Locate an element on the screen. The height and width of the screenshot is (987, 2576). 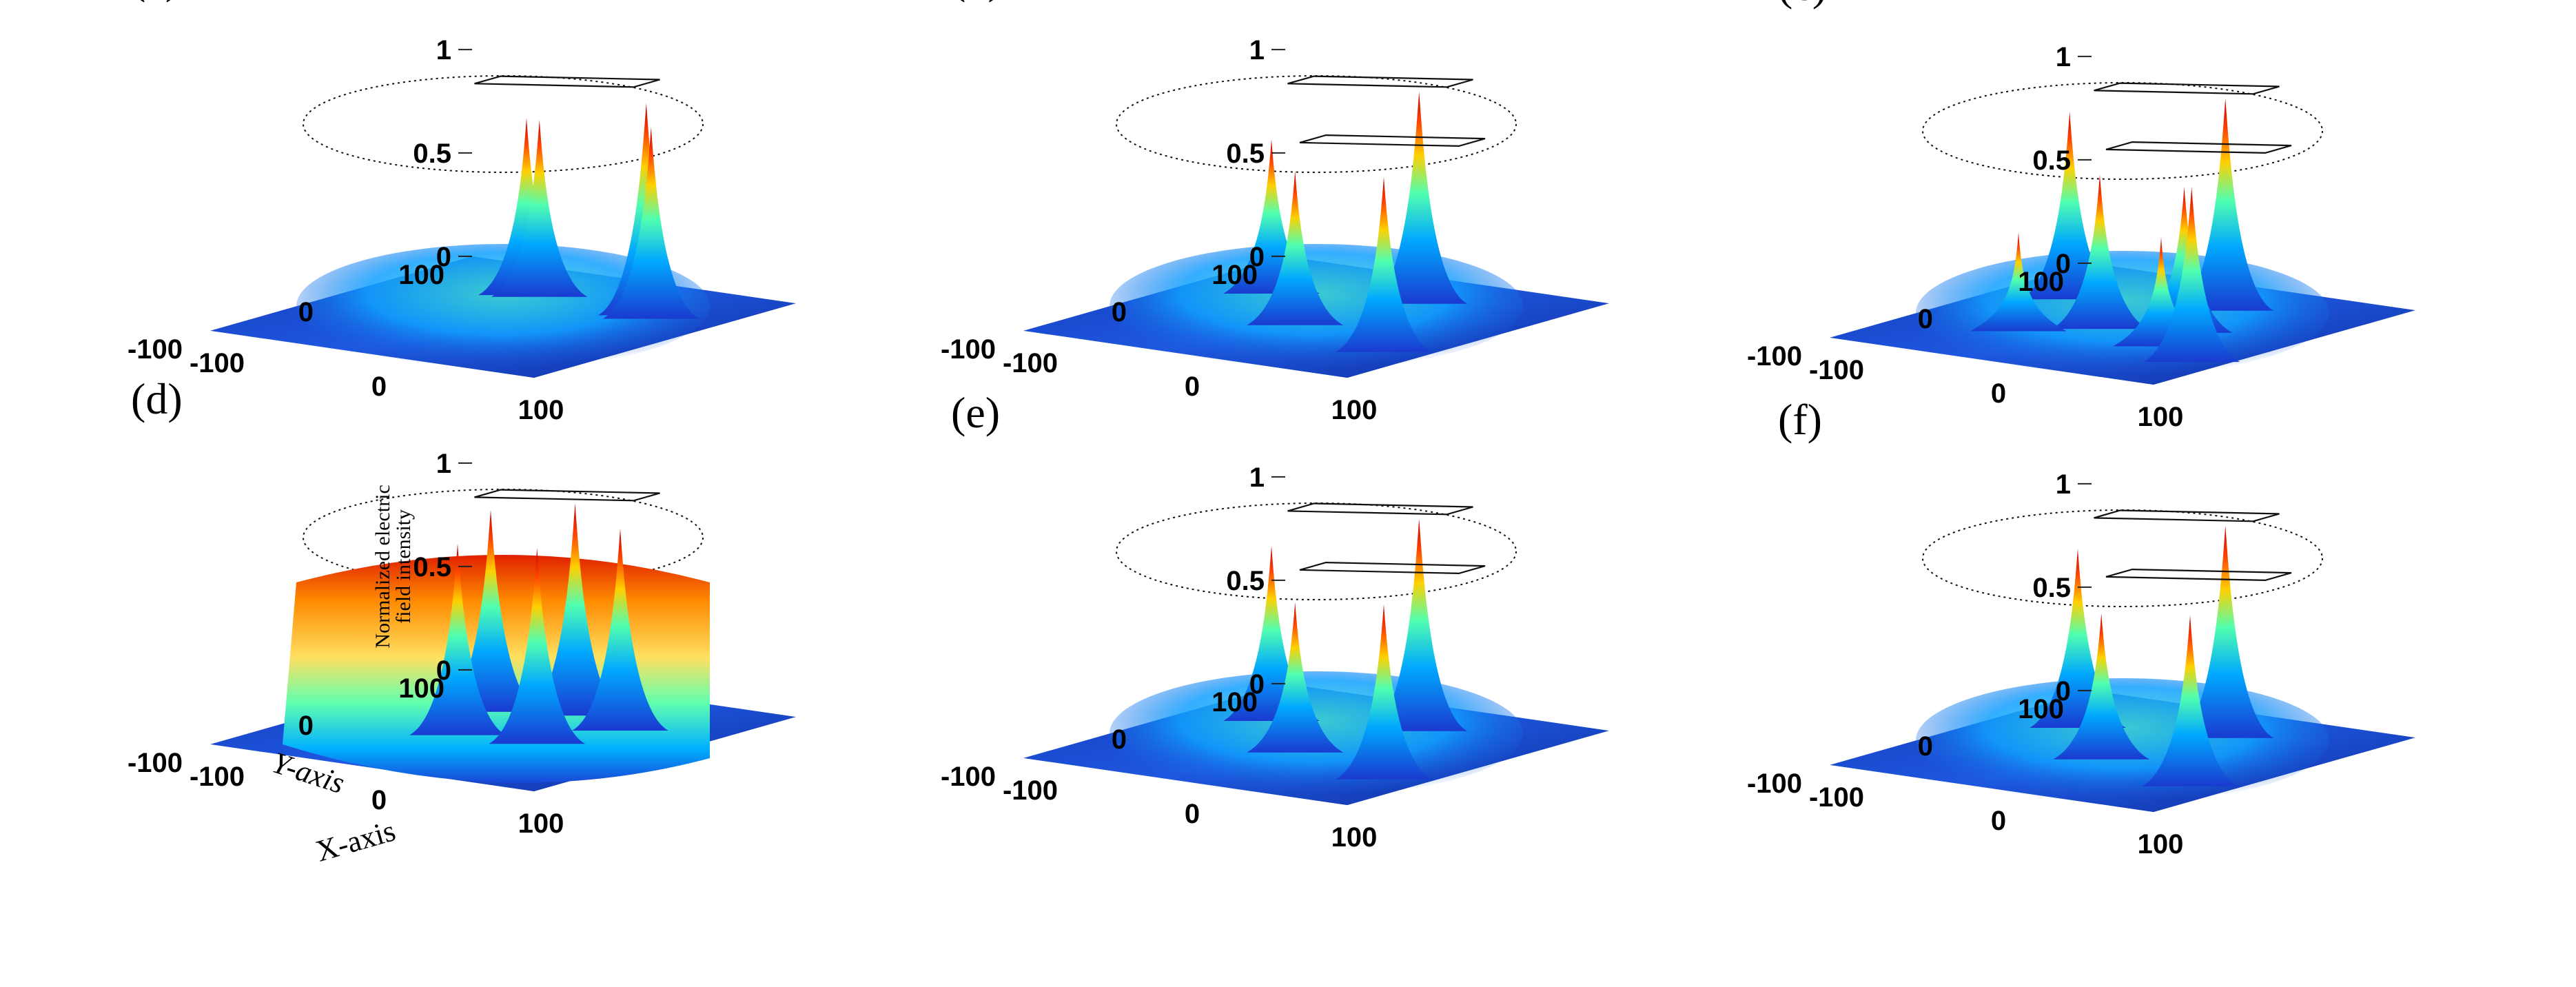
panel-label: (e) is located at coordinates (975, 412).